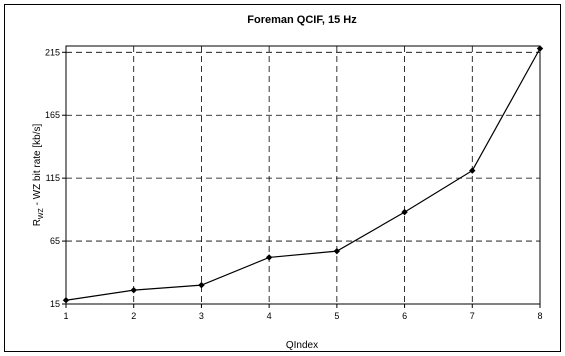  I want to click on y-tick-label: 115, so click(53, 178).